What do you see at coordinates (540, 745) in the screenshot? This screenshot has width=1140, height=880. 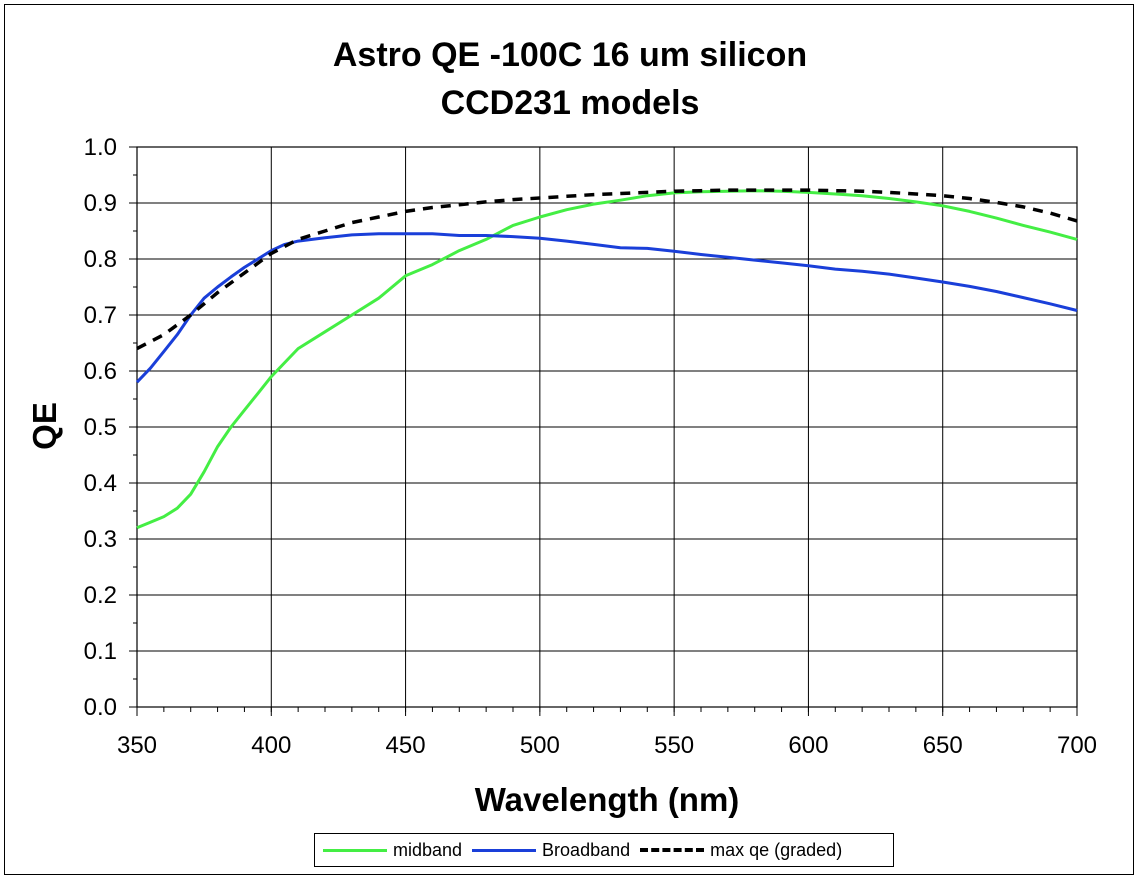 I see `x-tick-label: 500` at bounding box center [540, 745].